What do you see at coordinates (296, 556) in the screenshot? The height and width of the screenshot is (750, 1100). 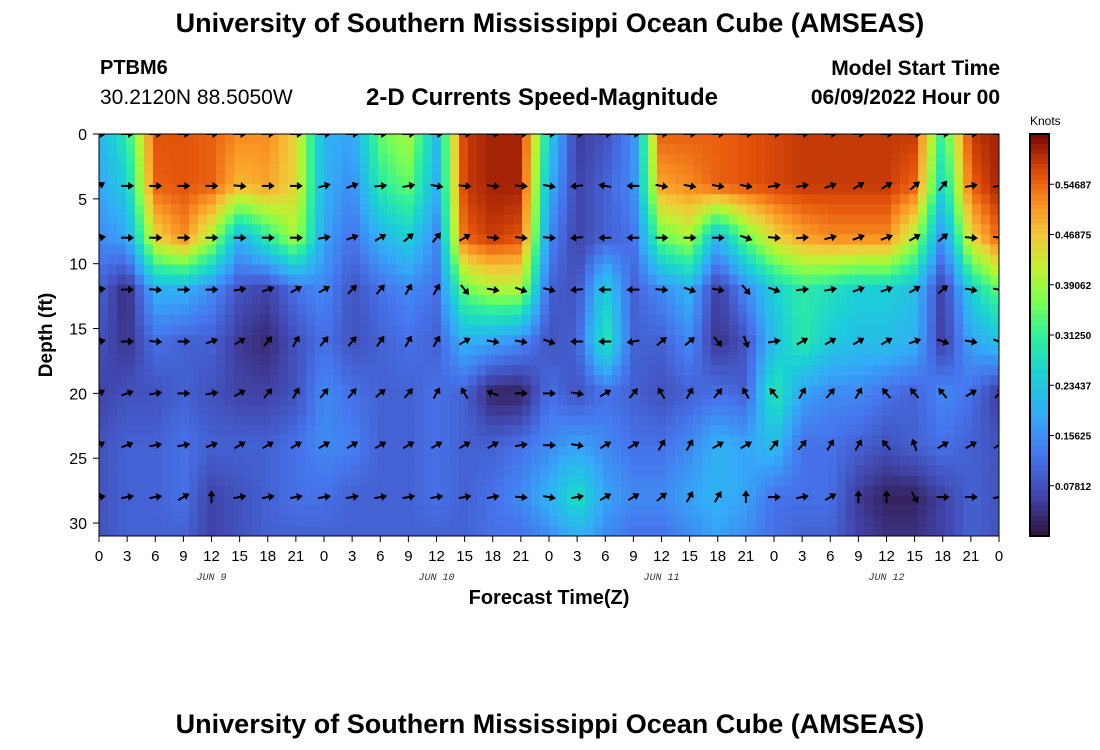 I see `x-tick-label: 21` at bounding box center [296, 556].